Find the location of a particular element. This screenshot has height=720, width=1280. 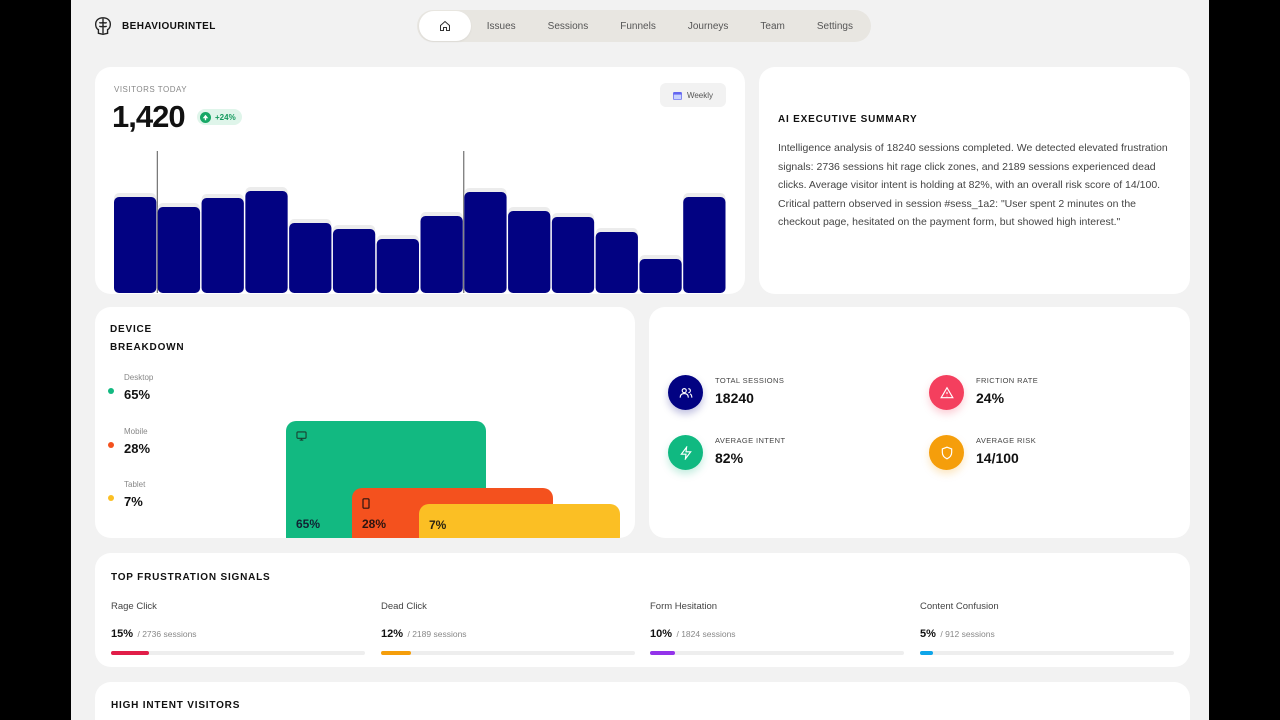

signal-name: Content Confusion is located at coordinates (959, 606).